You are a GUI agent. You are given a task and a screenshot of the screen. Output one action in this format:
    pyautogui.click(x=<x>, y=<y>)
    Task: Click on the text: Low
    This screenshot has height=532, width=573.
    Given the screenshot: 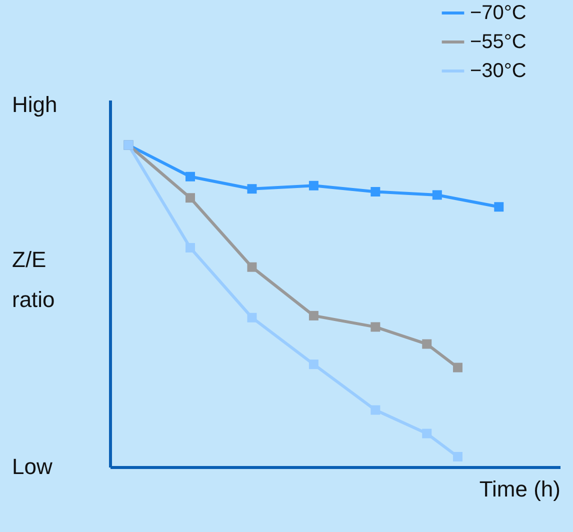 What is the action you would take?
    pyautogui.click(x=32, y=466)
    